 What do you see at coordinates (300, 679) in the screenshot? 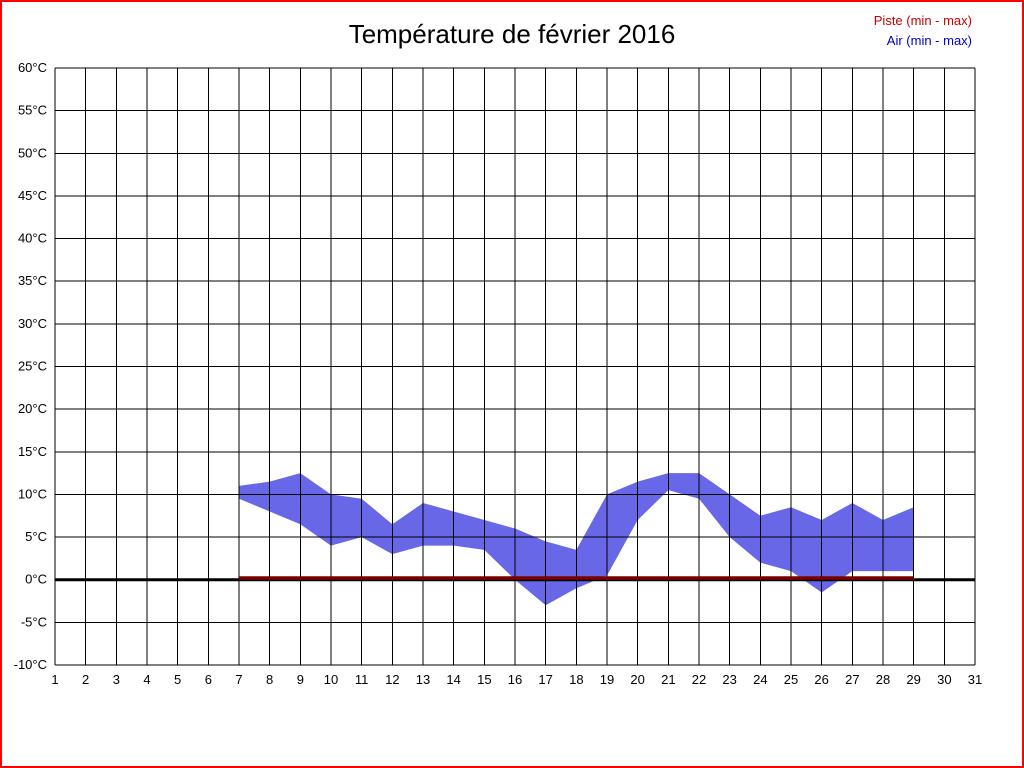
I see `x-tick-label: 9` at bounding box center [300, 679].